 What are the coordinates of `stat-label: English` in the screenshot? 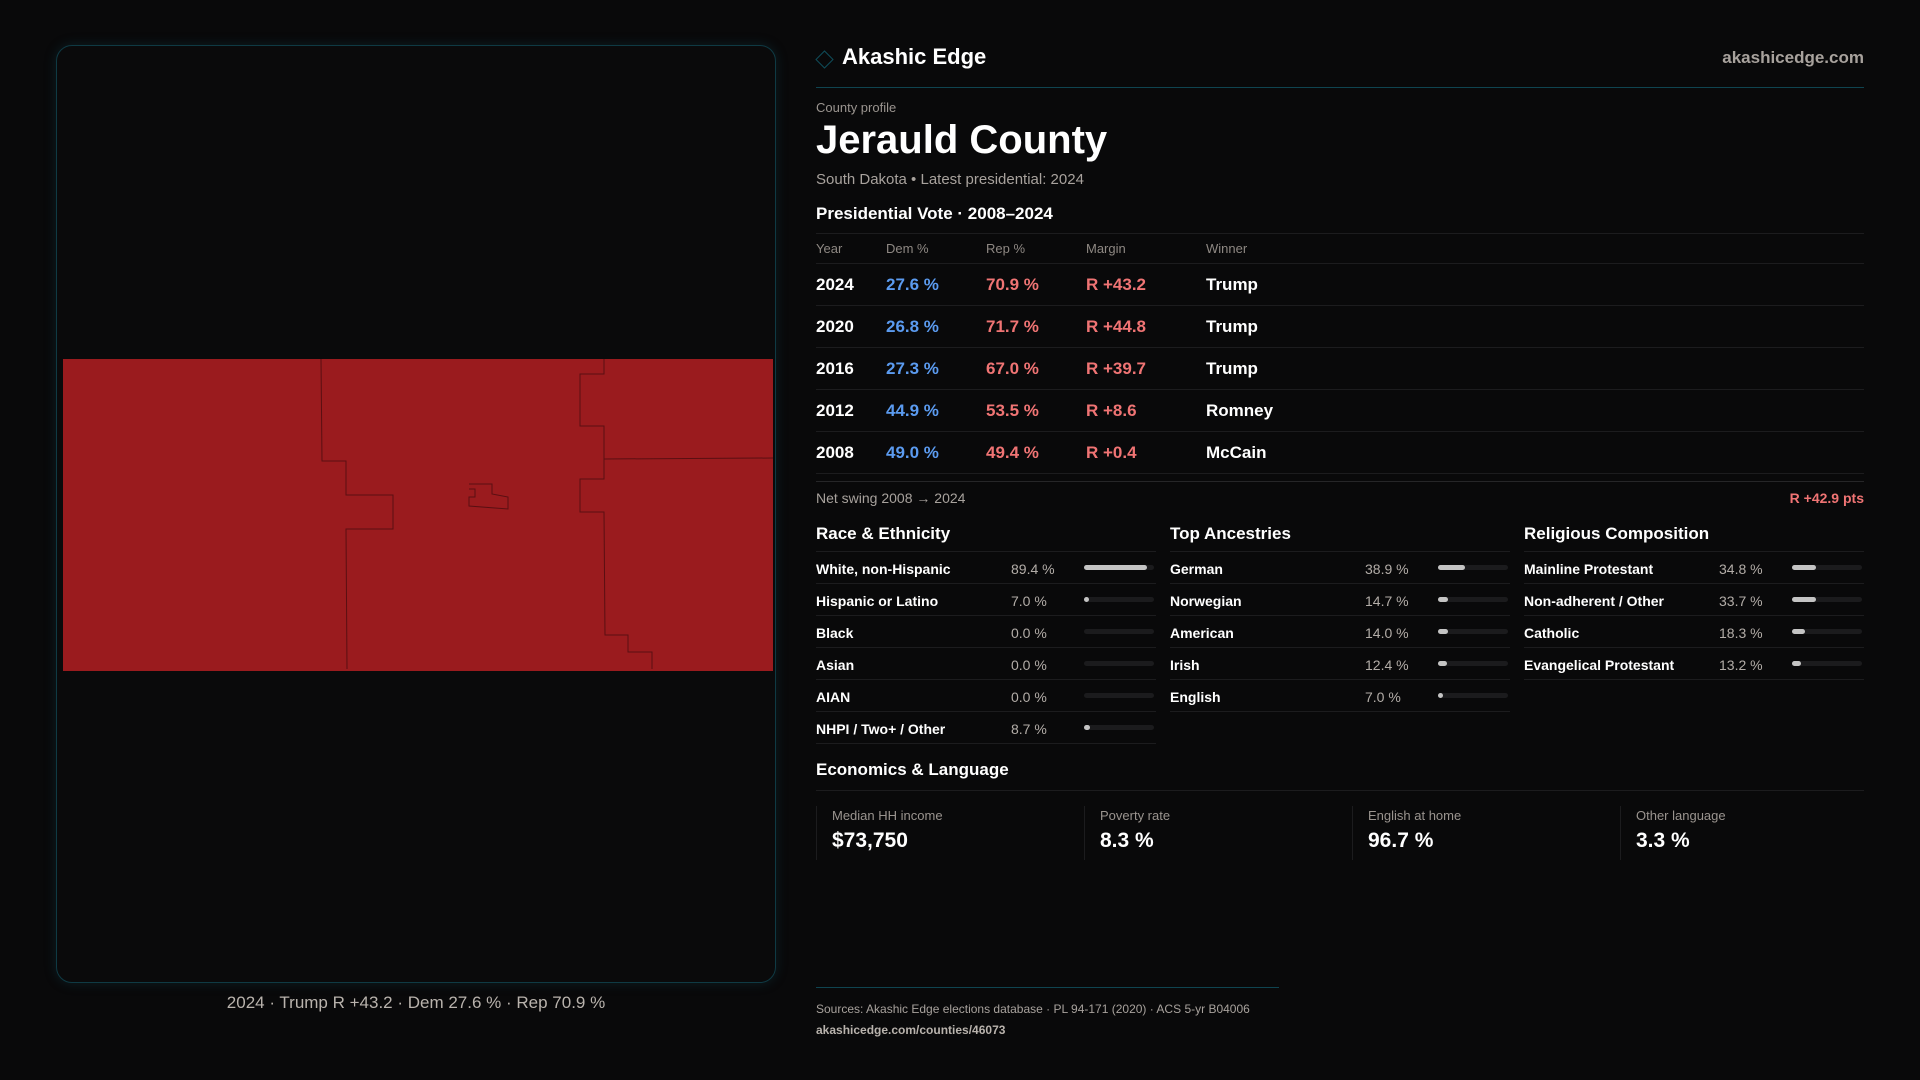 It's located at (1195, 697).